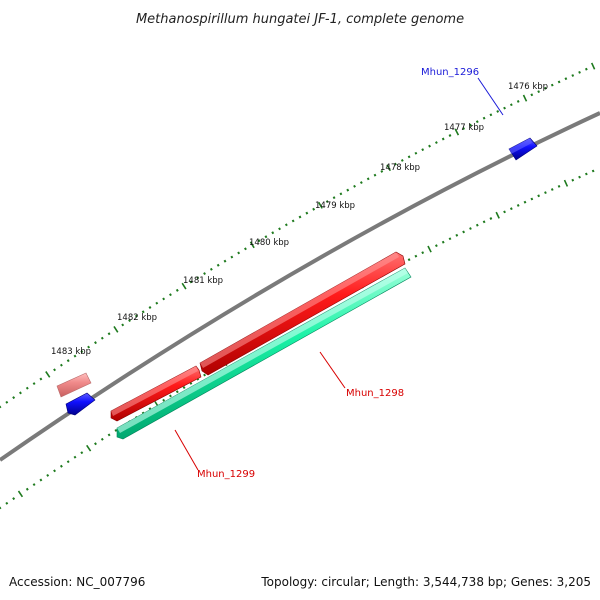  Describe the element at coordinates (156, 393) in the screenshot. I see `feature-red-short` at that location.